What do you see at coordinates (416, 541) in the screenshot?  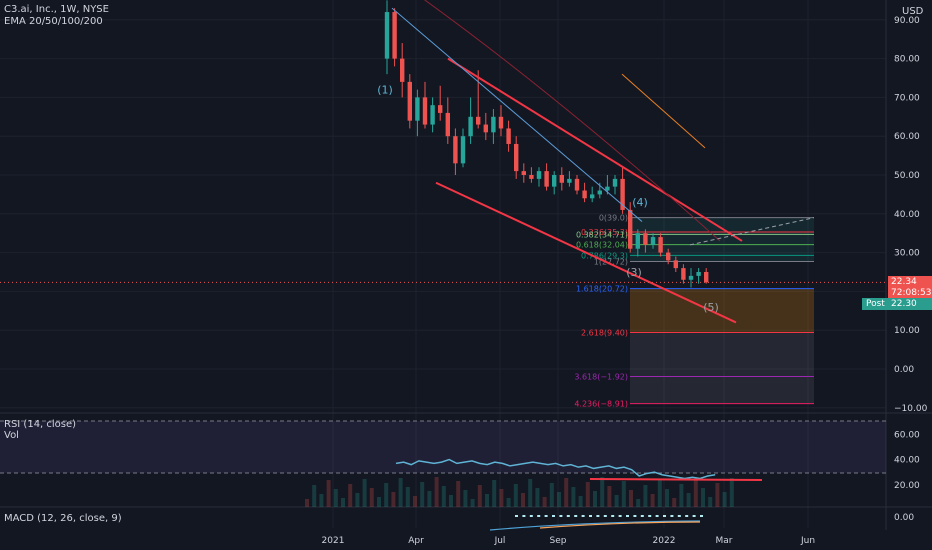 I see `time-tick-label: Apr` at bounding box center [416, 541].